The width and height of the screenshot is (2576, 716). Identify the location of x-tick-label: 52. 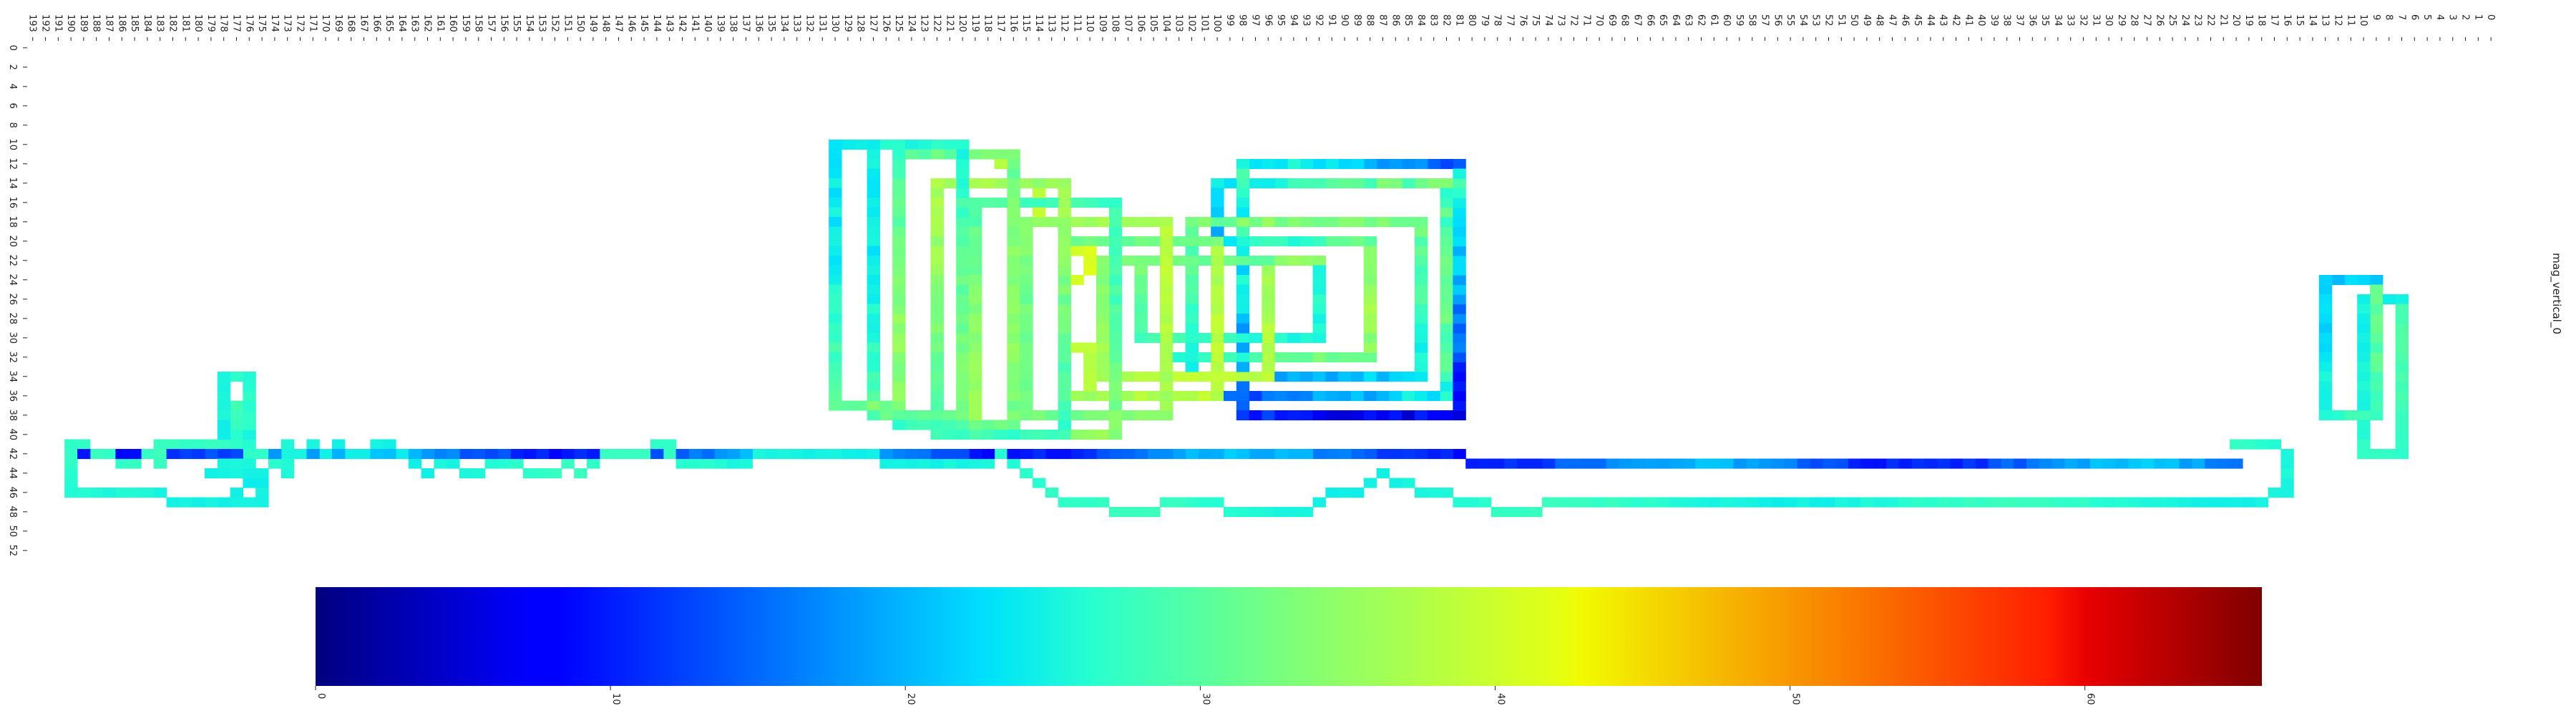
(1828, 20).